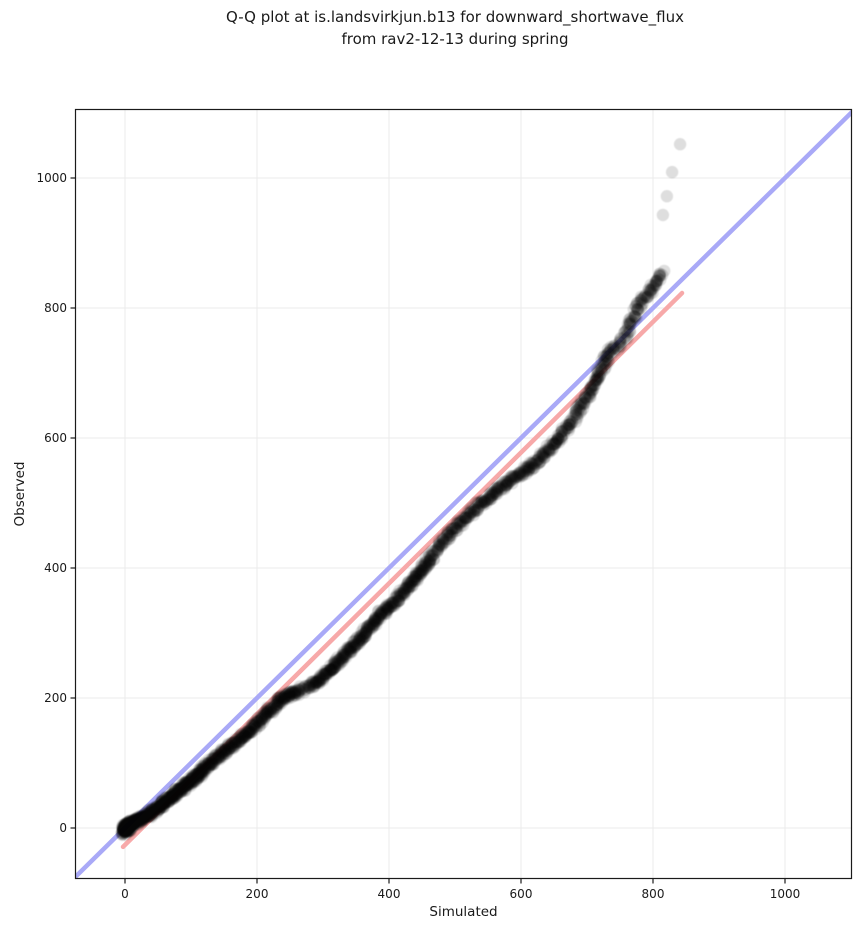 The width and height of the screenshot is (860, 934). What do you see at coordinates (55, 698) in the screenshot?
I see `y-tick-label: 200` at bounding box center [55, 698].